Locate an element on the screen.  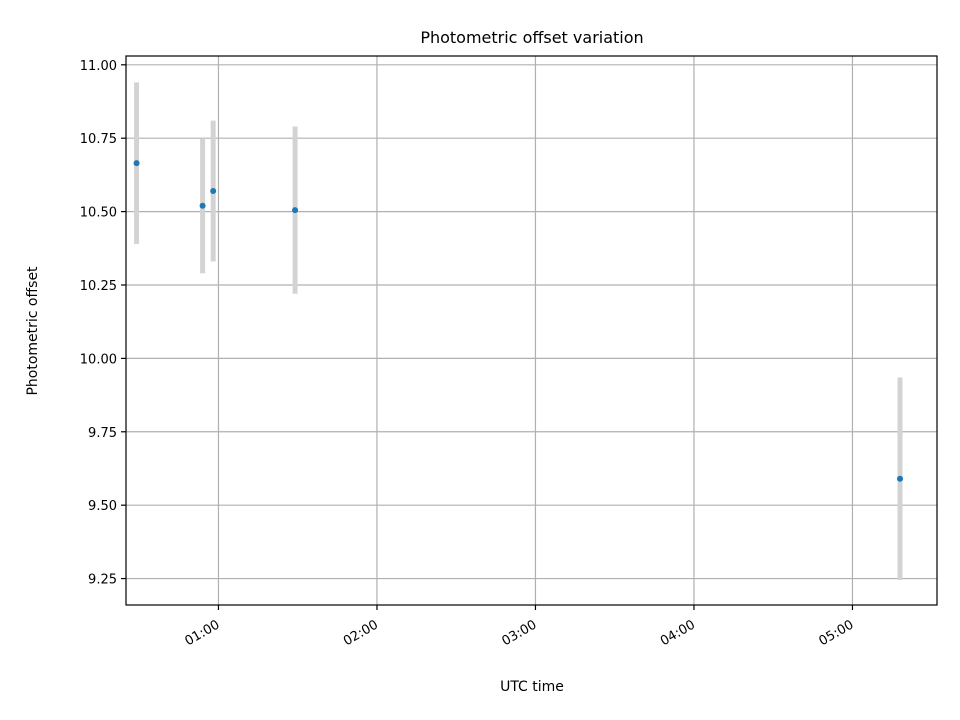
x-tick-label: 05:00 is located at coordinates (837, 633).